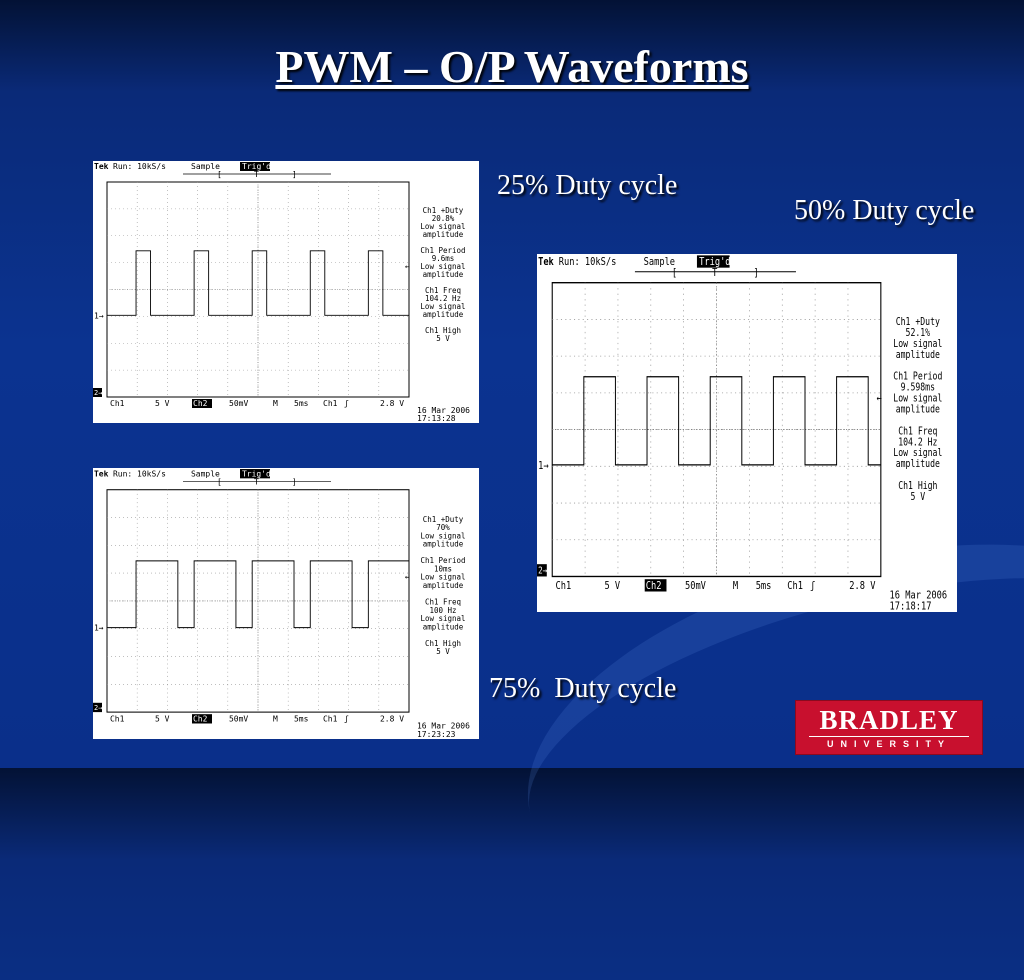  Describe the element at coordinates (443, 258) in the screenshot. I see `measurement-text: 9.6ms` at that location.